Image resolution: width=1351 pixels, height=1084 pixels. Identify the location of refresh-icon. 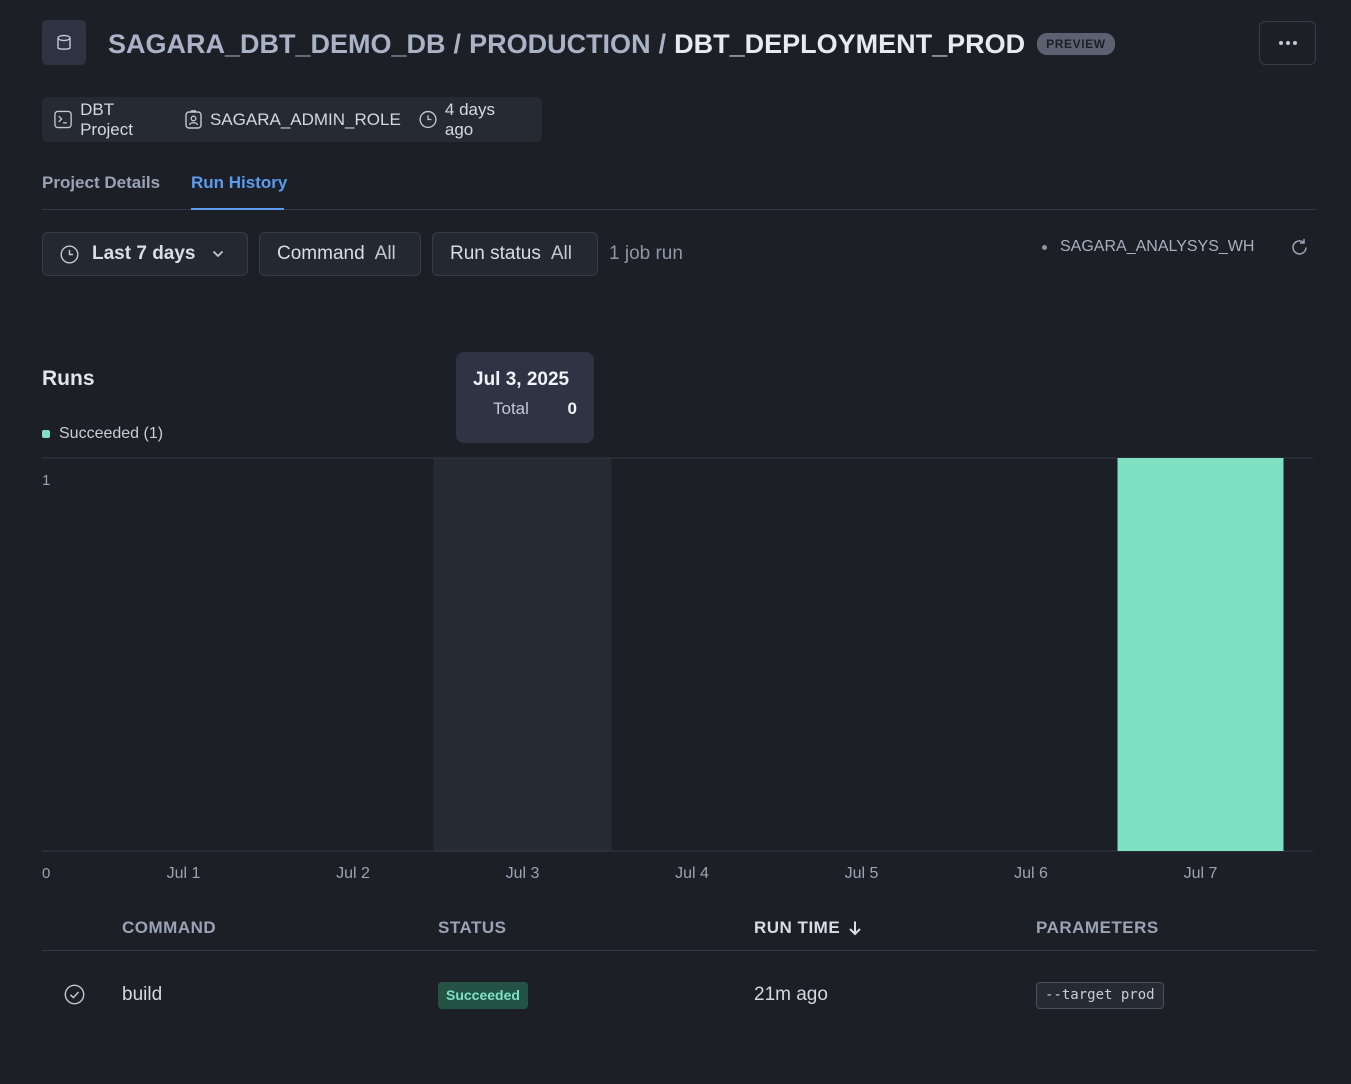
(1299, 247).